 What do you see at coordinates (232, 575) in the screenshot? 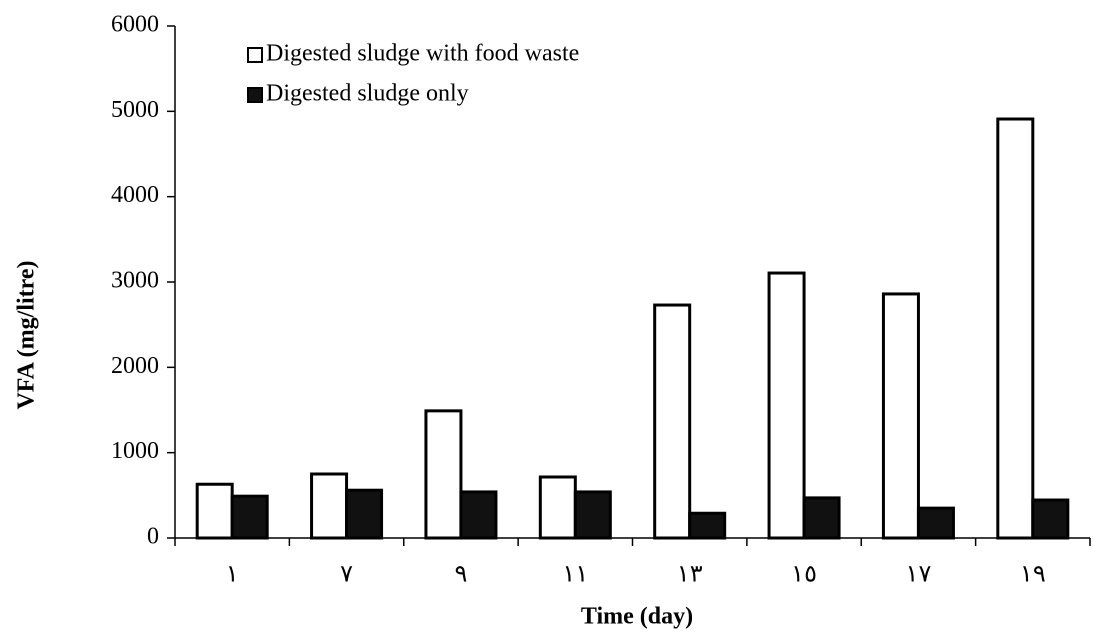
I see `x-tick-label: ١` at bounding box center [232, 575].